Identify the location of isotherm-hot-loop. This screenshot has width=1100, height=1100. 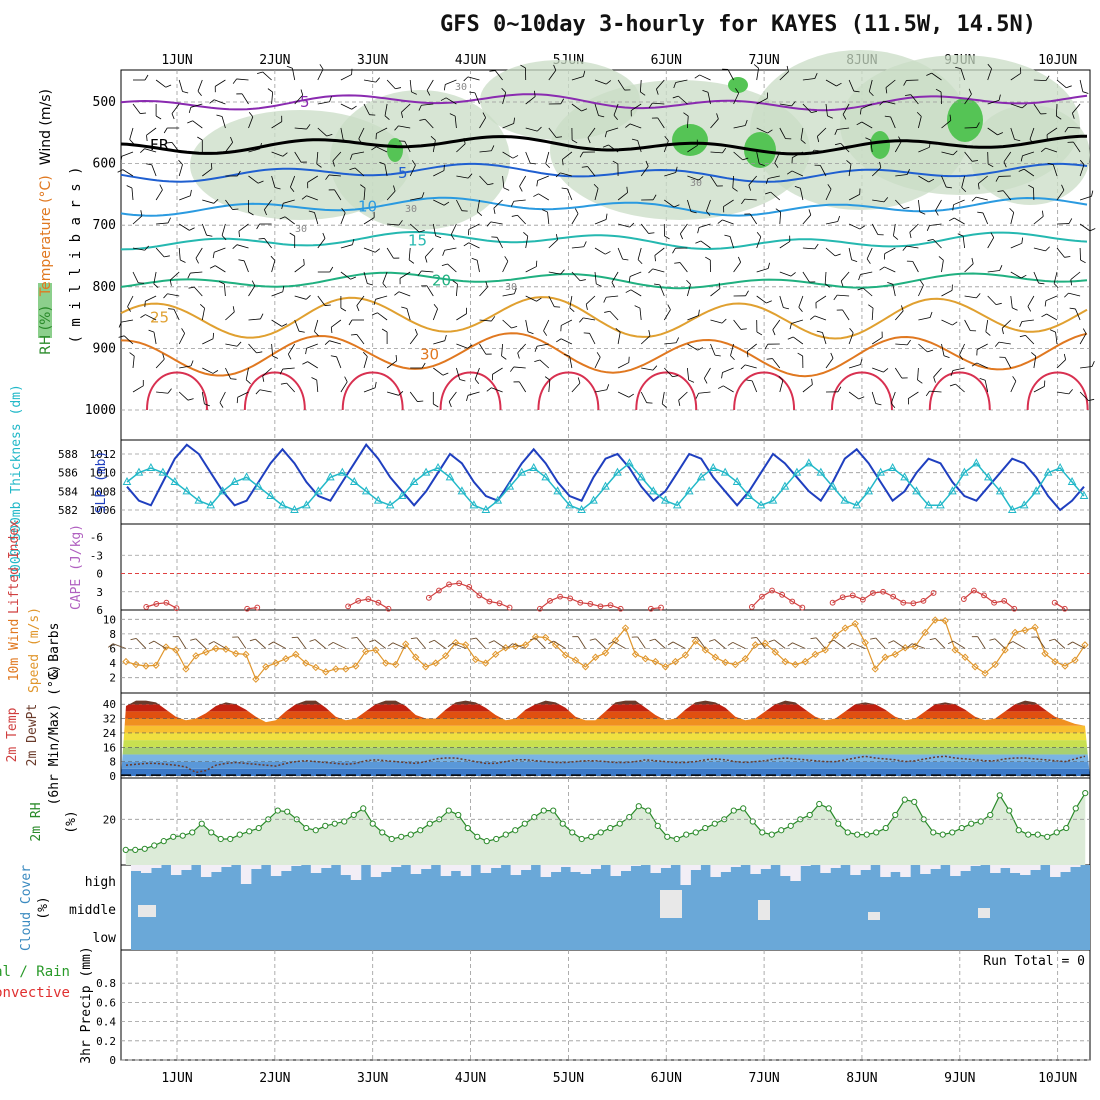
(470, 391).